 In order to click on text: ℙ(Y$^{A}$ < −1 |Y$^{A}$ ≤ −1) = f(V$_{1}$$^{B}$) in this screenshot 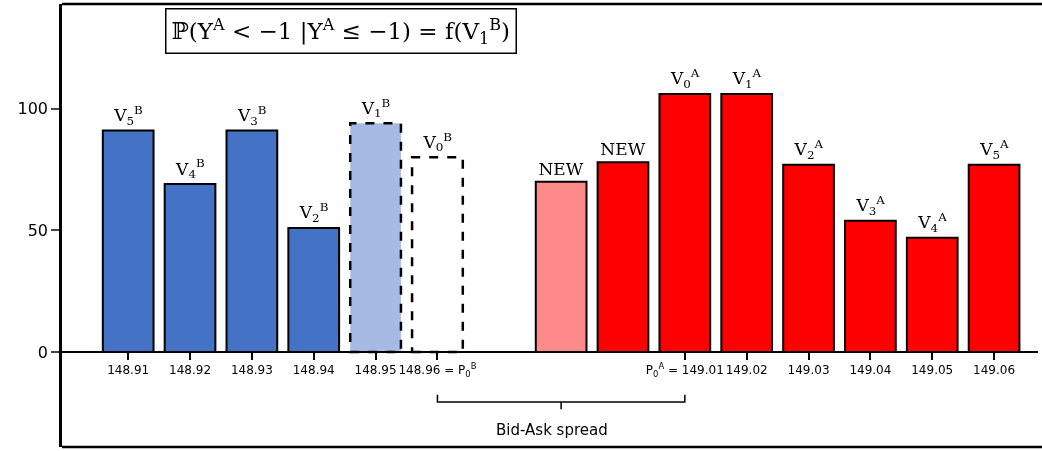, I will do `click(341, 31)`.